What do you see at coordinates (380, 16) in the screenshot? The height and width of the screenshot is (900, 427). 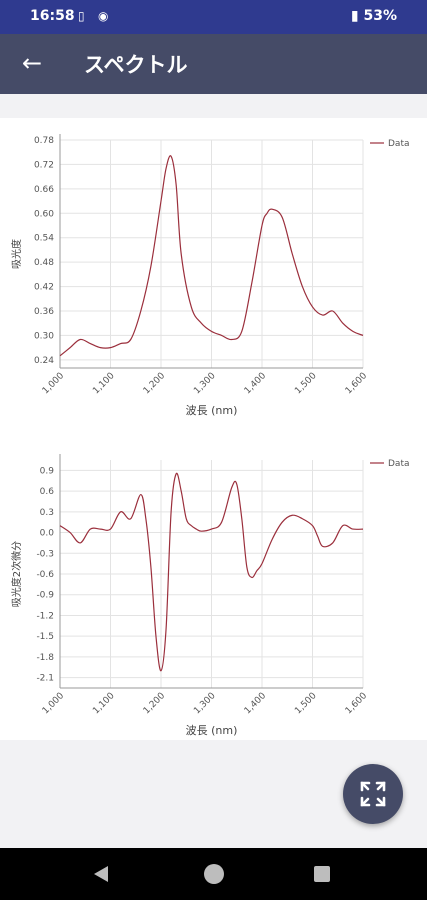 I see `battery-percent: 53%` at bounding box center [380, 16].